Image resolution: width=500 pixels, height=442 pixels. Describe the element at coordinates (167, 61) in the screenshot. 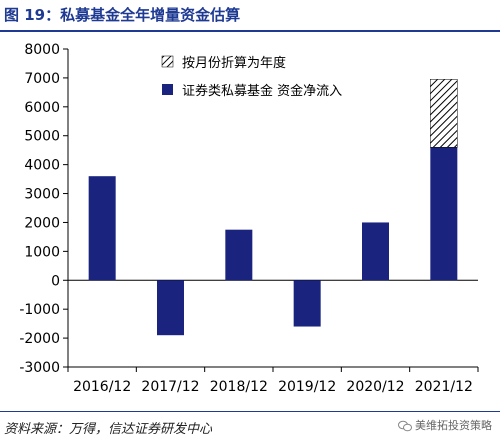

I see `legend-swatch-hatched` at that location.